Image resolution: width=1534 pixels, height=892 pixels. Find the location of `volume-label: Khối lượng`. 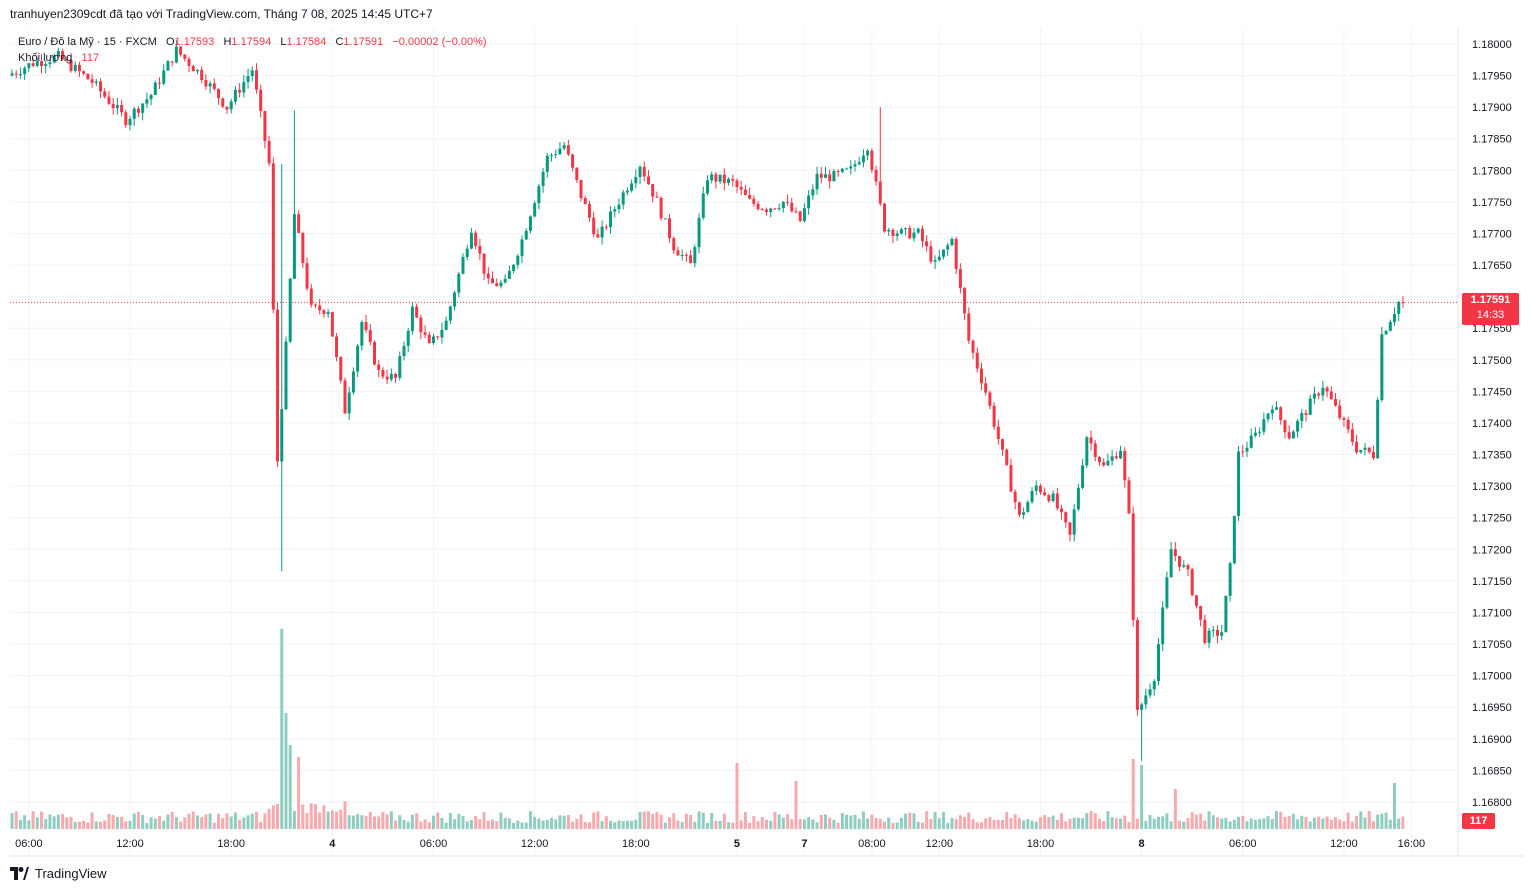

volume-label: Khối lượng is located at coordinates (45, 58).